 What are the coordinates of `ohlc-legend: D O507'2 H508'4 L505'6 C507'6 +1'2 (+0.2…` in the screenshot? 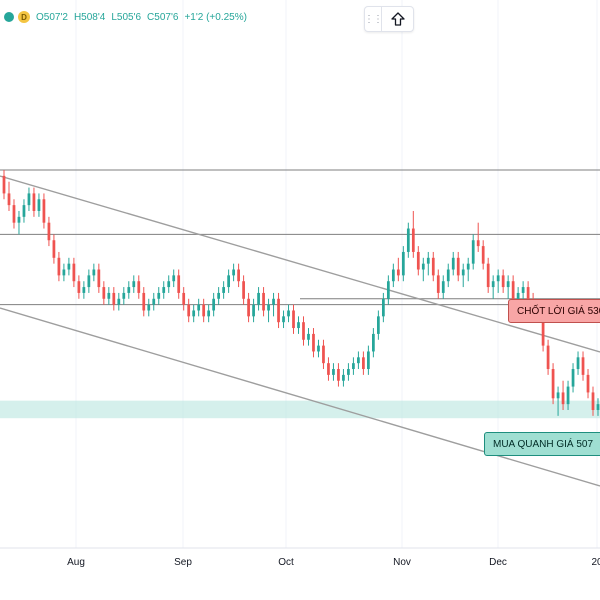 It's located at (125, 17).